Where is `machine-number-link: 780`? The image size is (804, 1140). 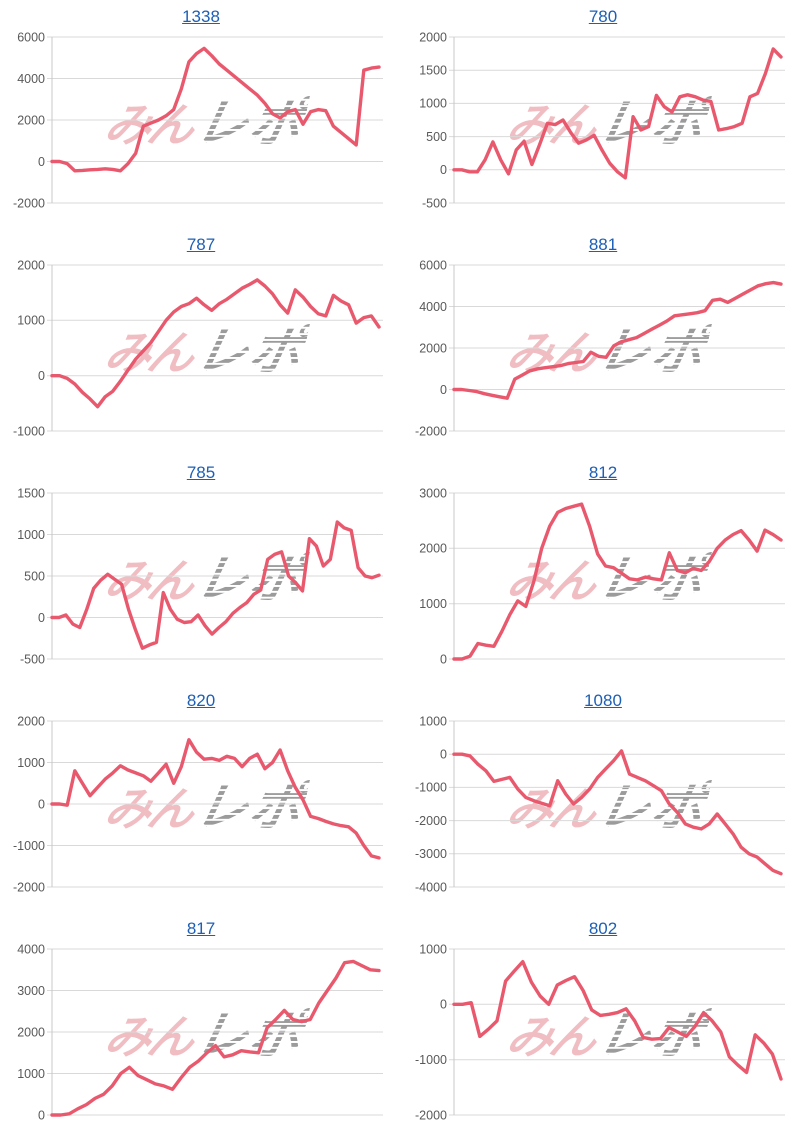
machine-number-link: 780 is located at coordinates (603, 16).